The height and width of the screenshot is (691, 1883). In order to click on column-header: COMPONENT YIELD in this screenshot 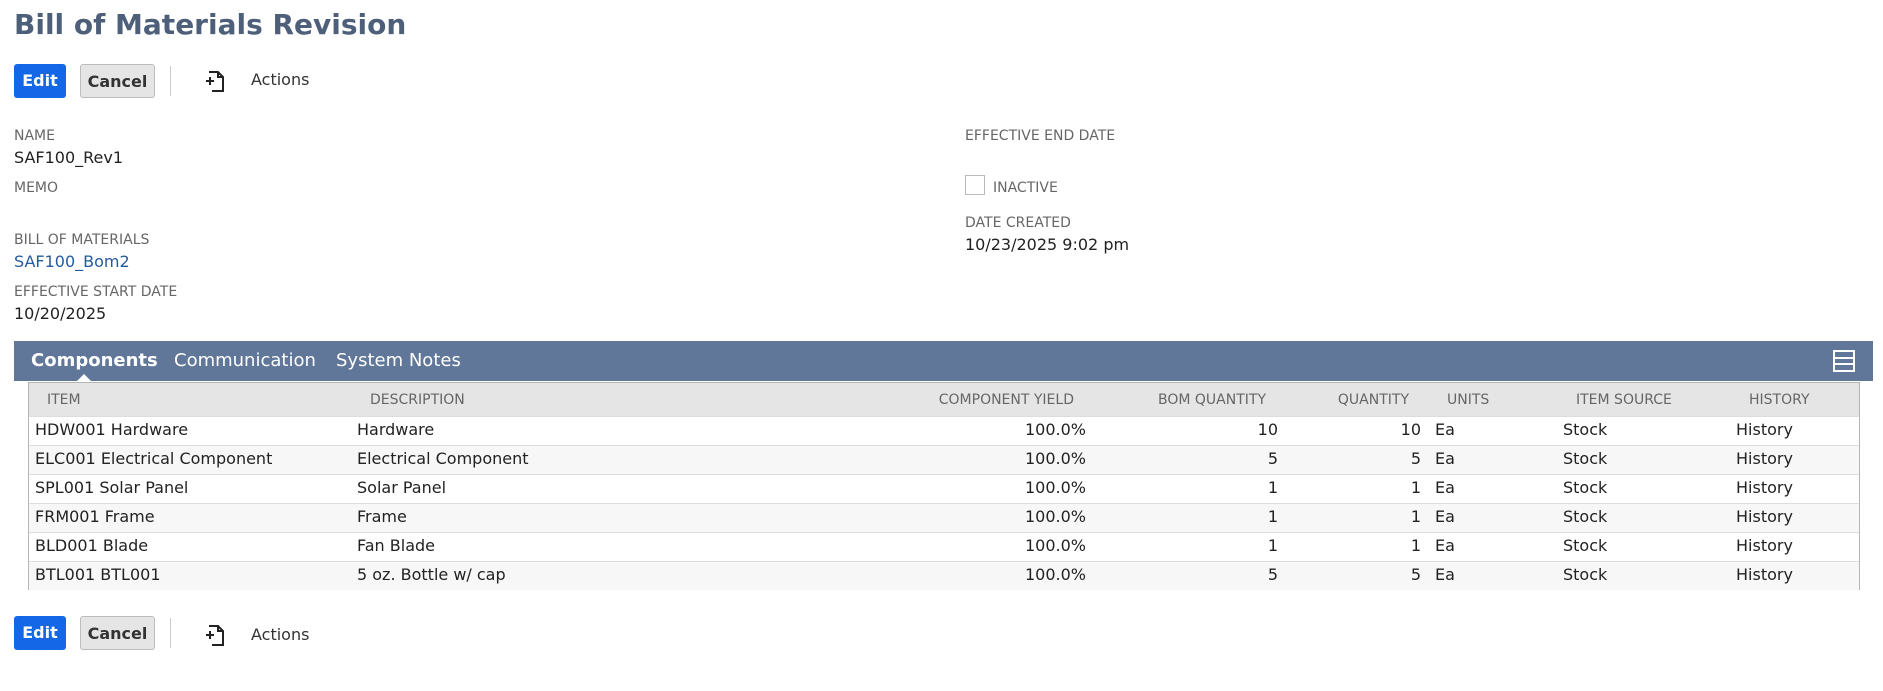, I will do `click(1006, 400)`.